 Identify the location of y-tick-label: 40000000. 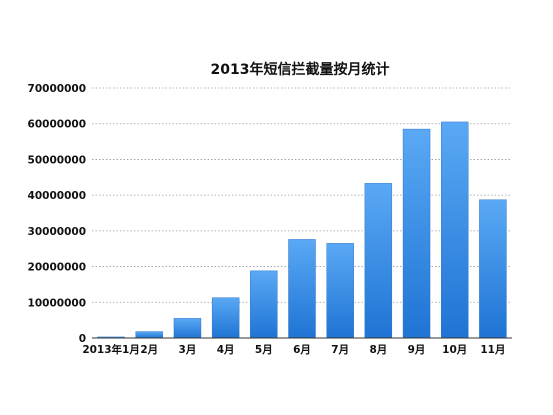
(57, 196).